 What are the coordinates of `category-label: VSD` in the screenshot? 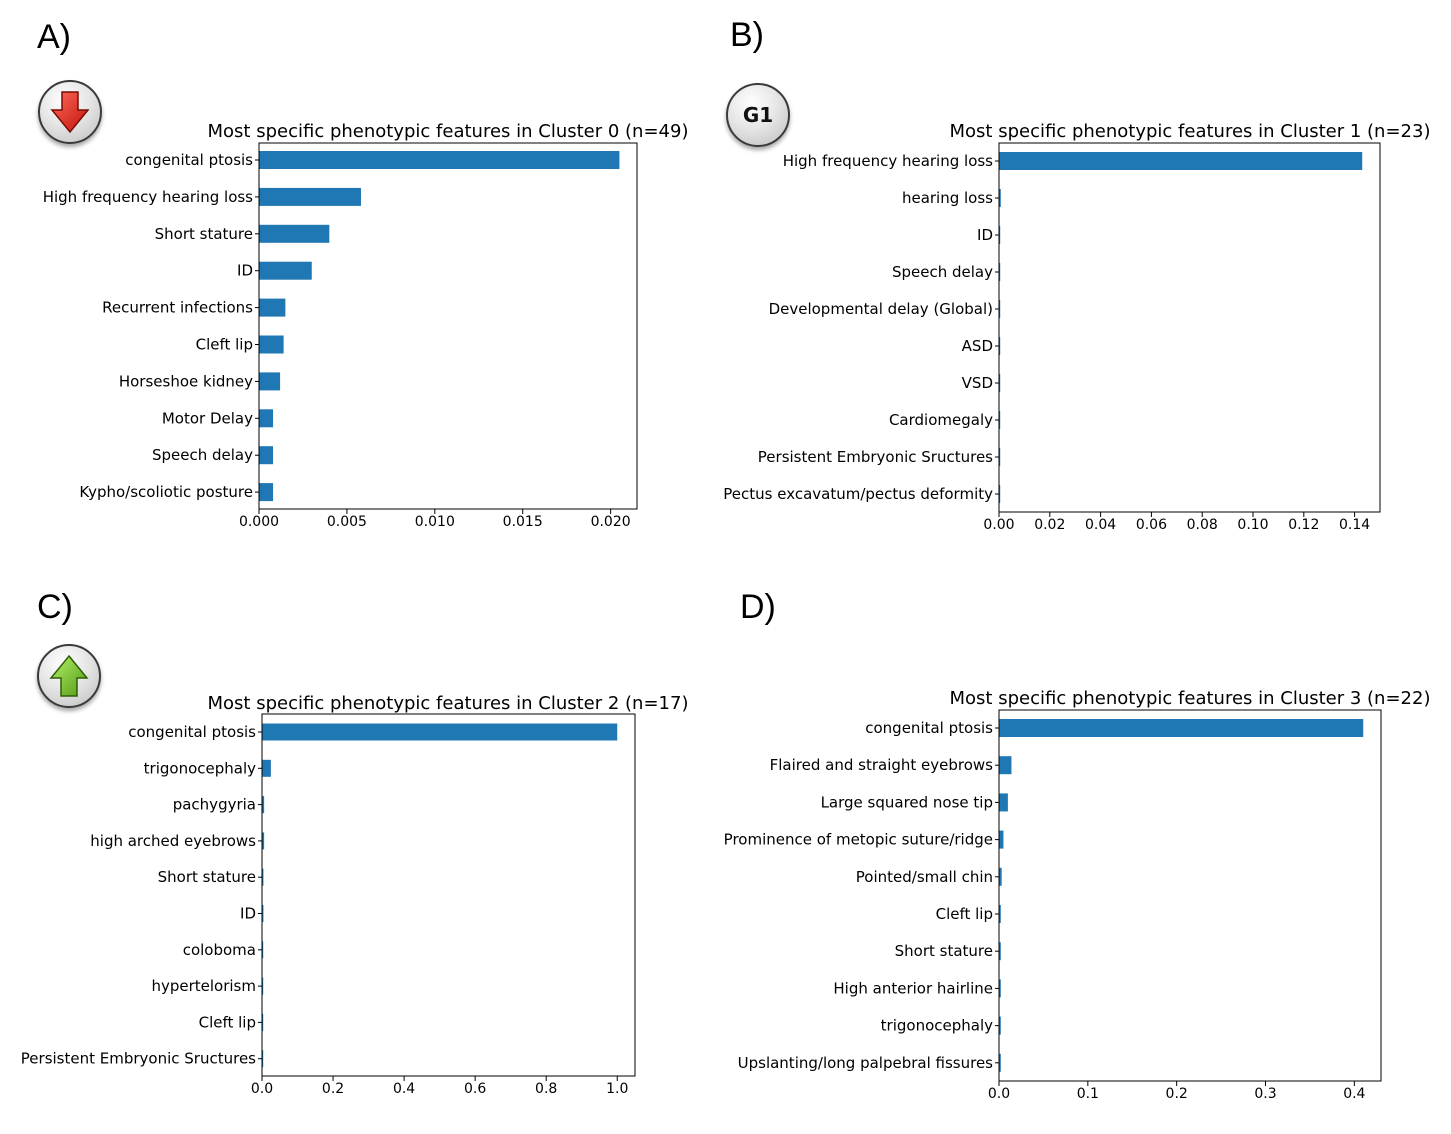 It's located at (977, 383).